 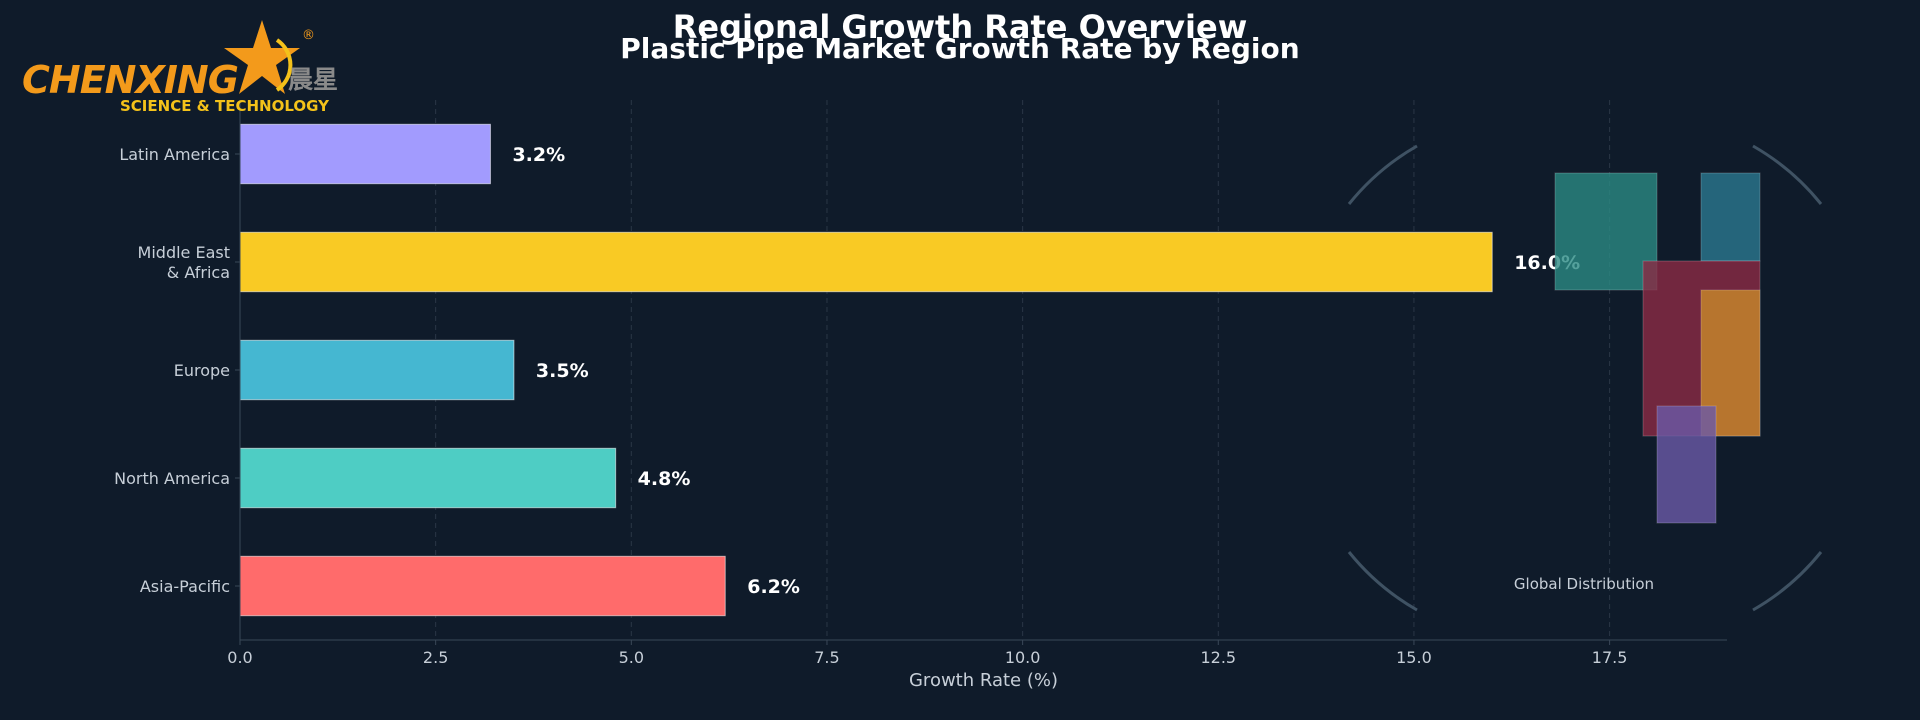 What do you see at coordinates (1218, 657) in the screenshot?
I see `x-tick-label: 12.5` at bounding box center [1218, 657].